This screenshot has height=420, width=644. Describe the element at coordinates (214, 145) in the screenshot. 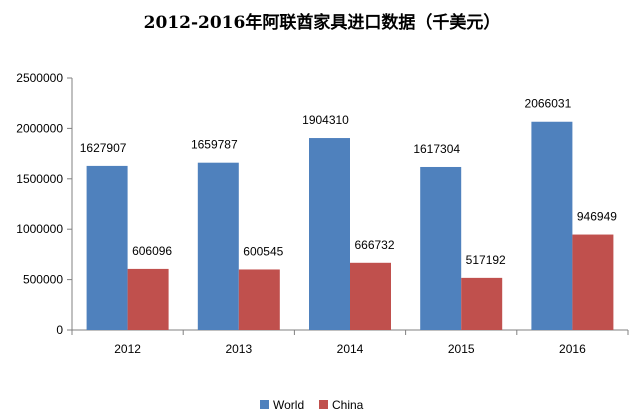

I see `data-label-world: 1659787` at that location.